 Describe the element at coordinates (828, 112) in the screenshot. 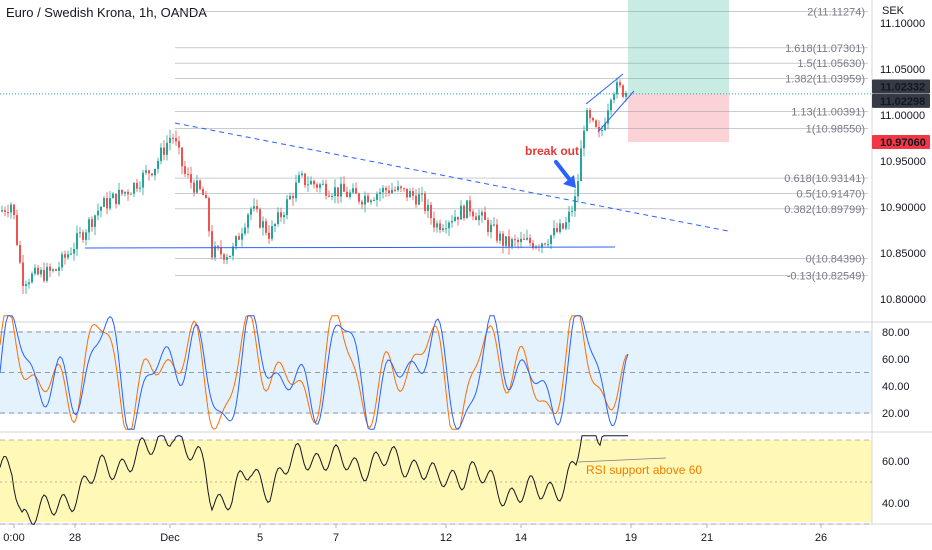

I see `fib-level-label: 1.13(11.00391)` at that location.